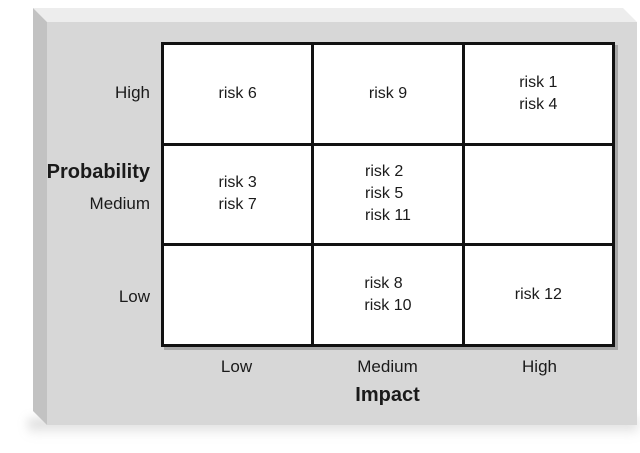 This screenshot has height=453, width=640. I want to click on matrix-cell-low-low, so click(238, 295).